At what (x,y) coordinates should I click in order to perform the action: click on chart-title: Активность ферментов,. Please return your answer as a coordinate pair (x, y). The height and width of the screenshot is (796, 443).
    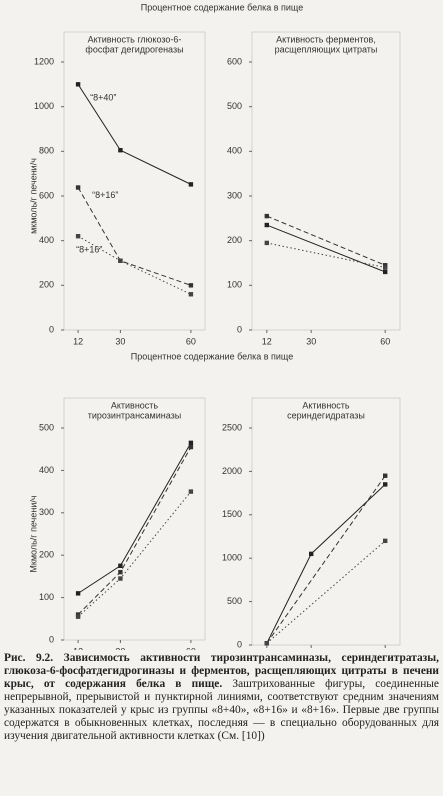
    Looking at the image, I should click on (326, 39).